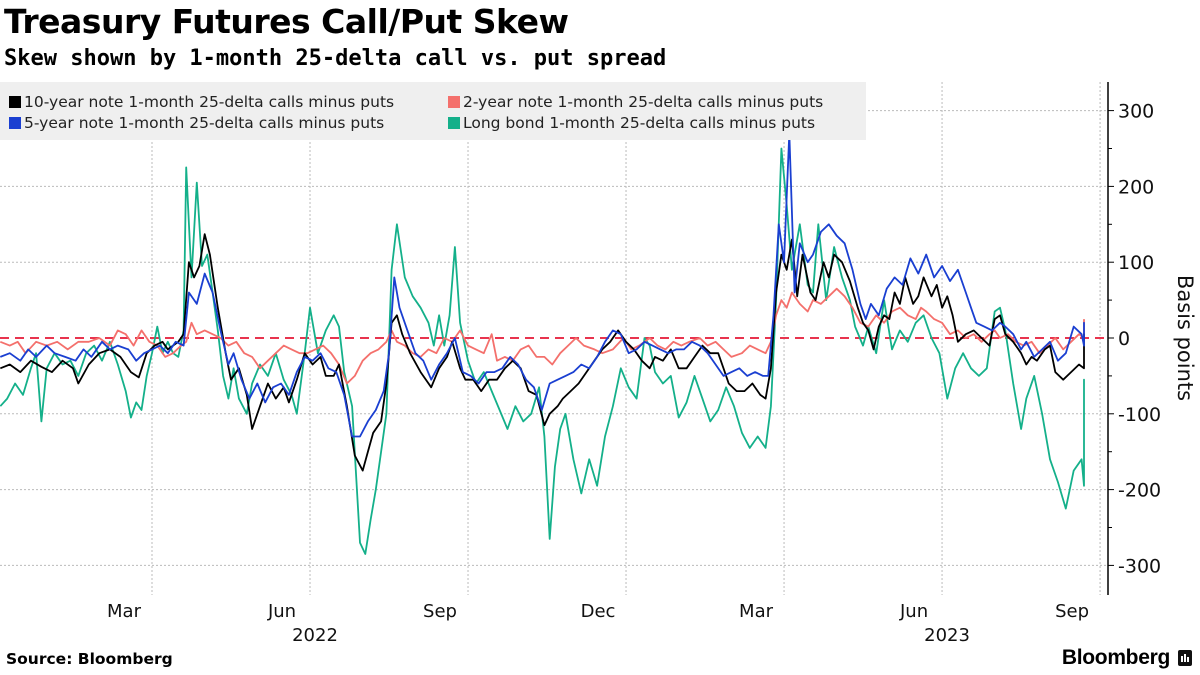 This screenshot has width=1200, height=675. Describe the element at coordinates (15, 102) in the screenshot. I see `legend-swatch-10y` at that location.